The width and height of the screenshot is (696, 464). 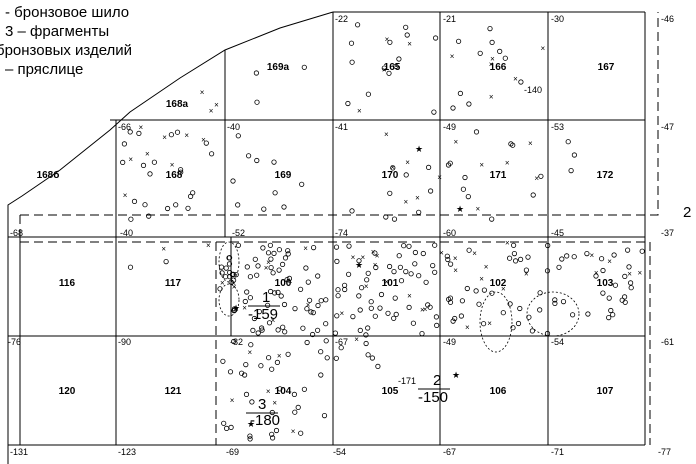 What do you see at coordinates (173, 391) in the screenshot?
I see `square-label: 121` at bounding box center [173, 391].